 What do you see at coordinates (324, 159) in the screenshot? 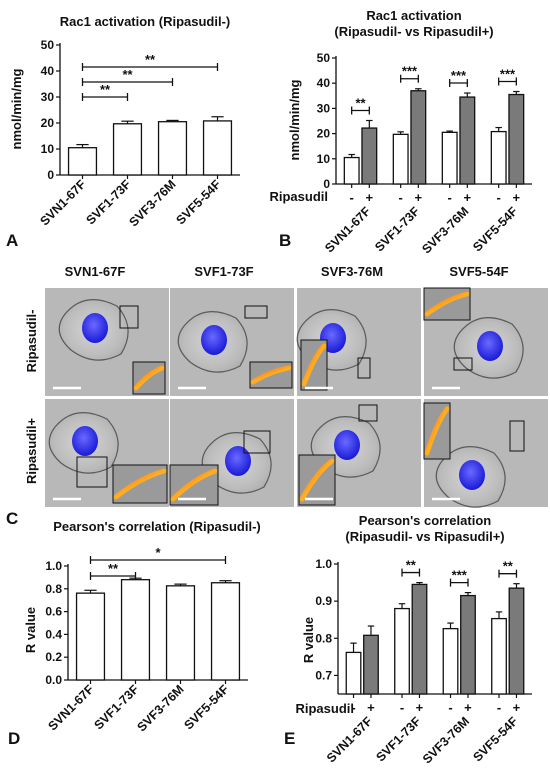
I see `y-tick-label: 10` at bounding box center [324, 159].